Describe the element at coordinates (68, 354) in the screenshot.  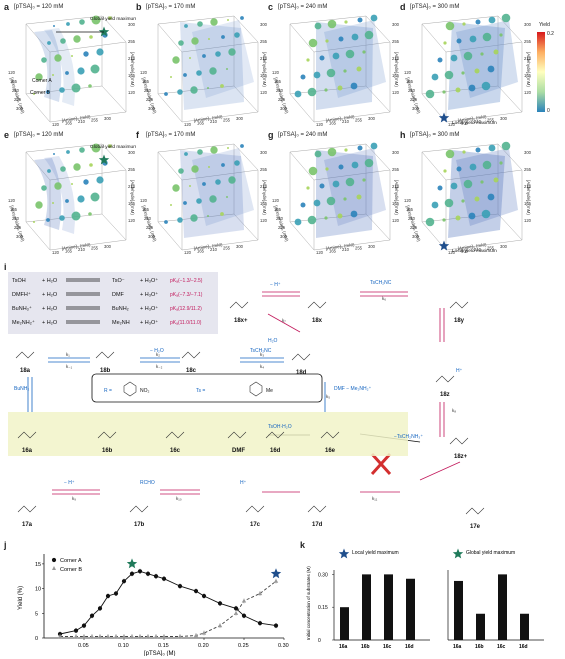
I see `svg-text: k₁` at that location.